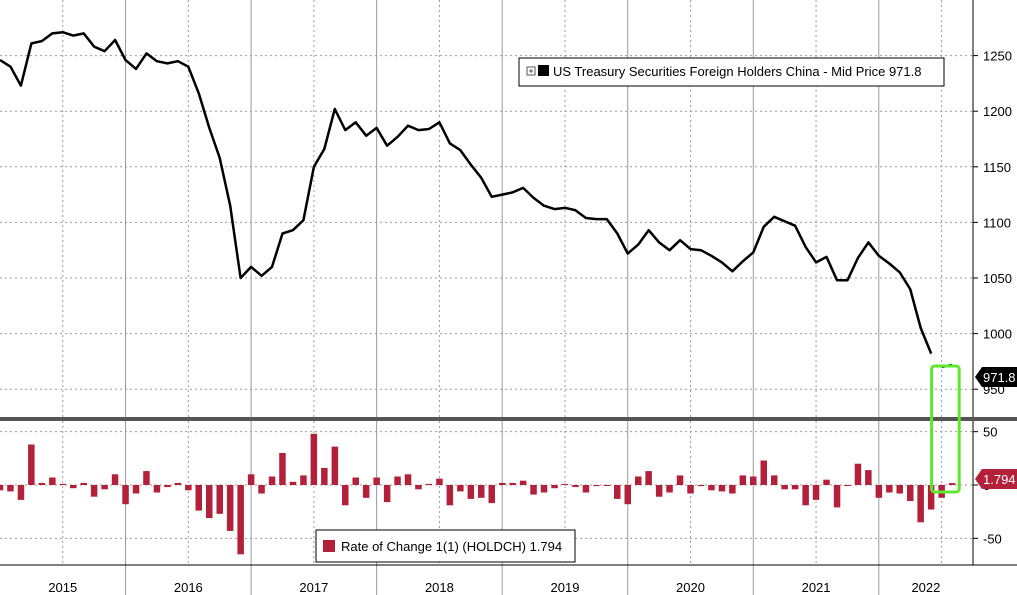  Describe the element at coordinates (999, 377) in the screenshot. I see `last-value-top: 971.8` at that location.